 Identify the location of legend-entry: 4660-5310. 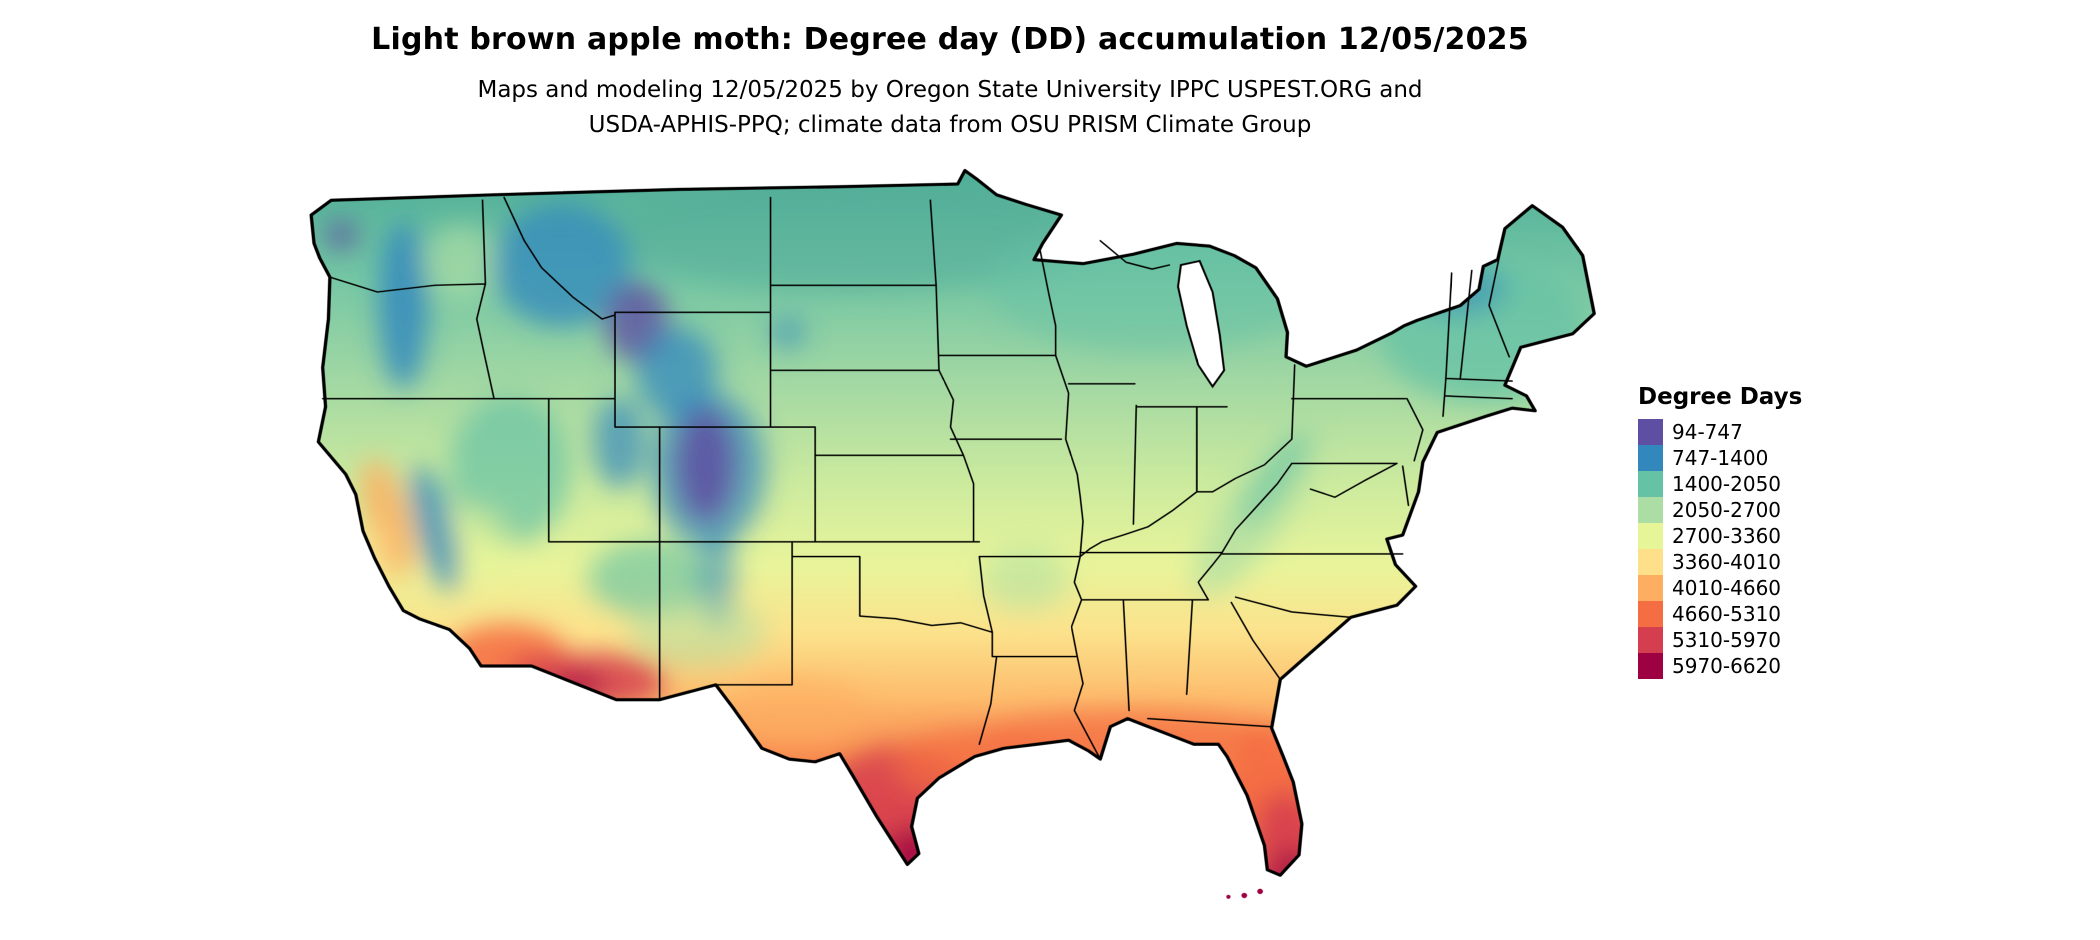
(1720, 614).